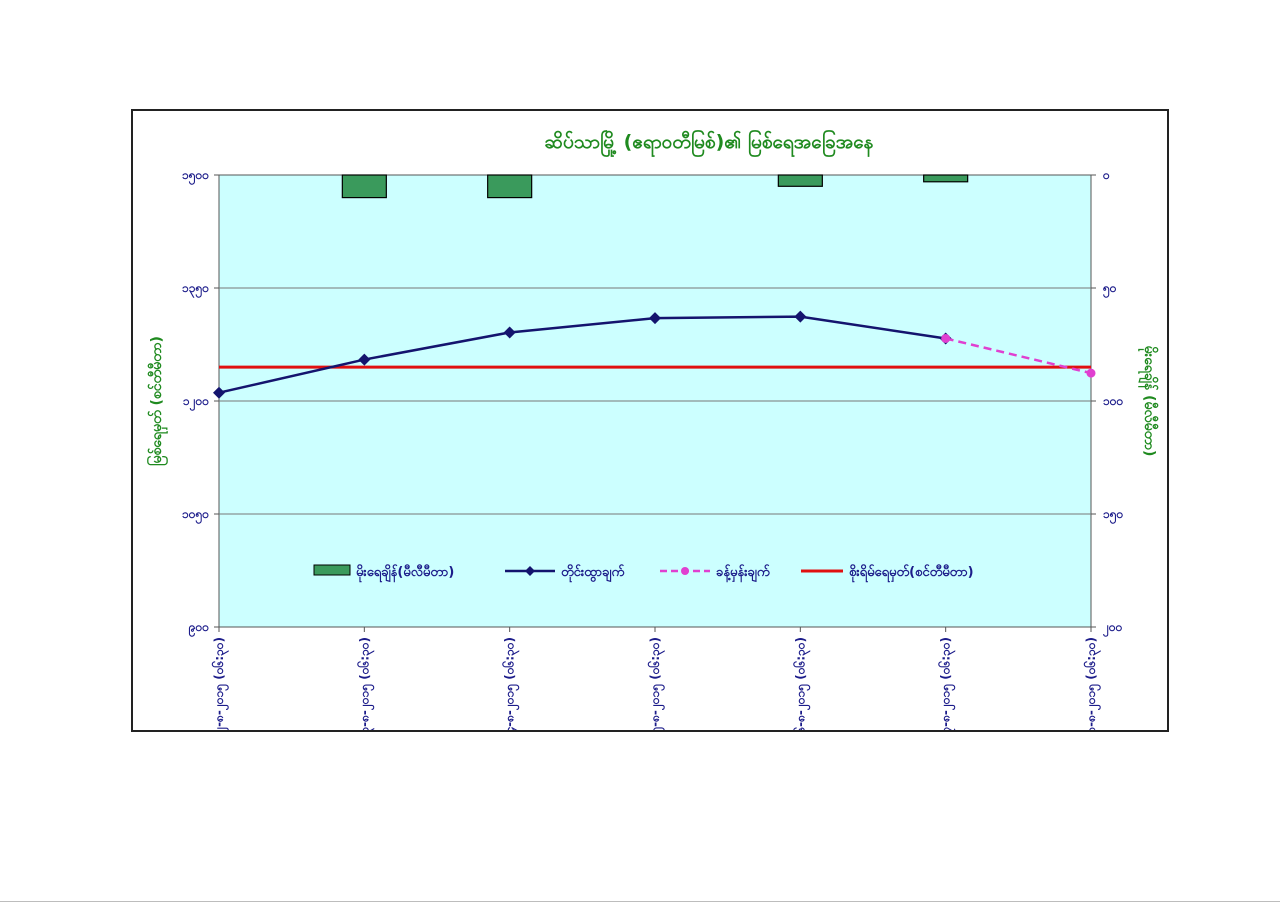 This screenshot has width=1280, height=906. I want to click on right-axis-title: မိုးရေချိန် (မီလီမီတာ), so click(1148, 401).